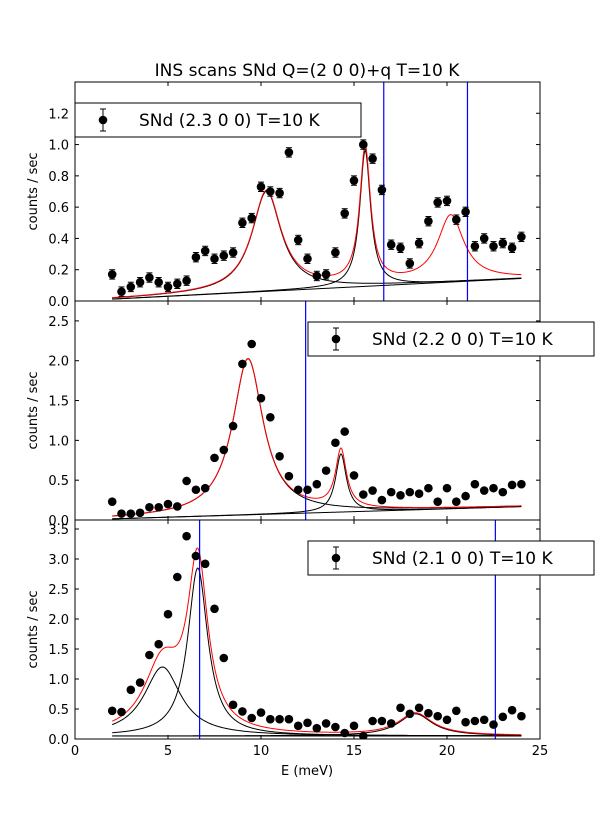  What do you see at coordinates (336, 339) in the screenshot?
I see `legend-marker` at bounding box center [336, 339].